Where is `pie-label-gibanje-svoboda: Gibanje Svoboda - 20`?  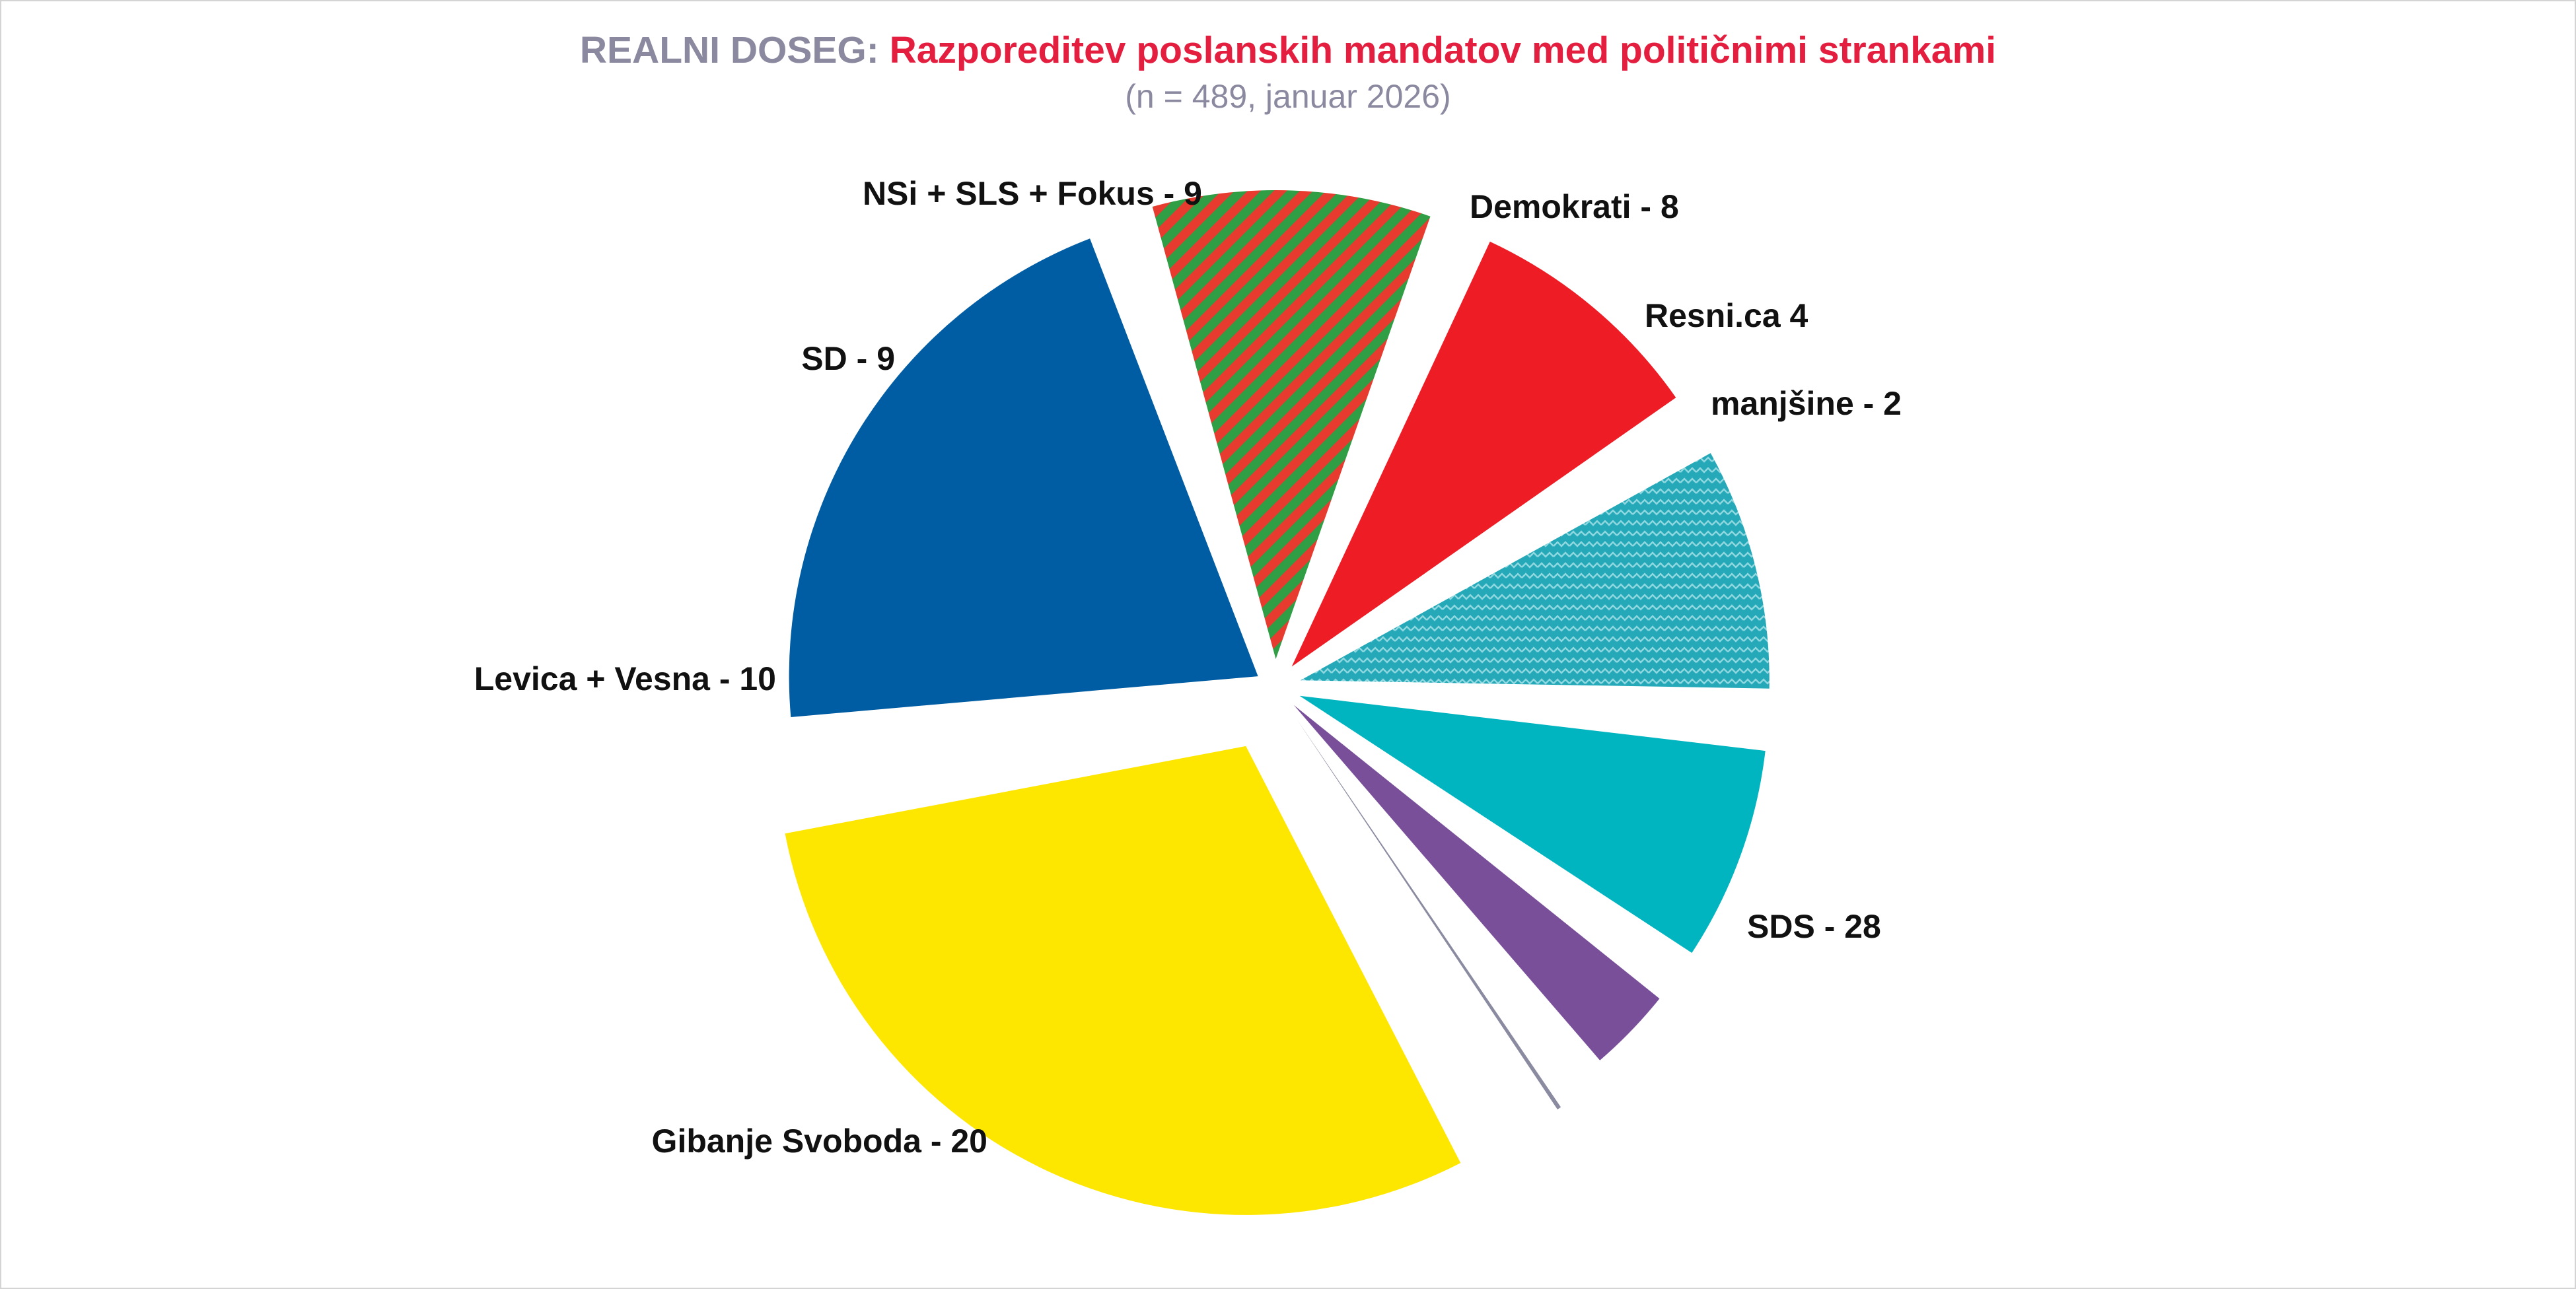
pie-label-gibanje-svoboda: Gibanje Svoboda - 20 is located at coordinates (820, 1141).